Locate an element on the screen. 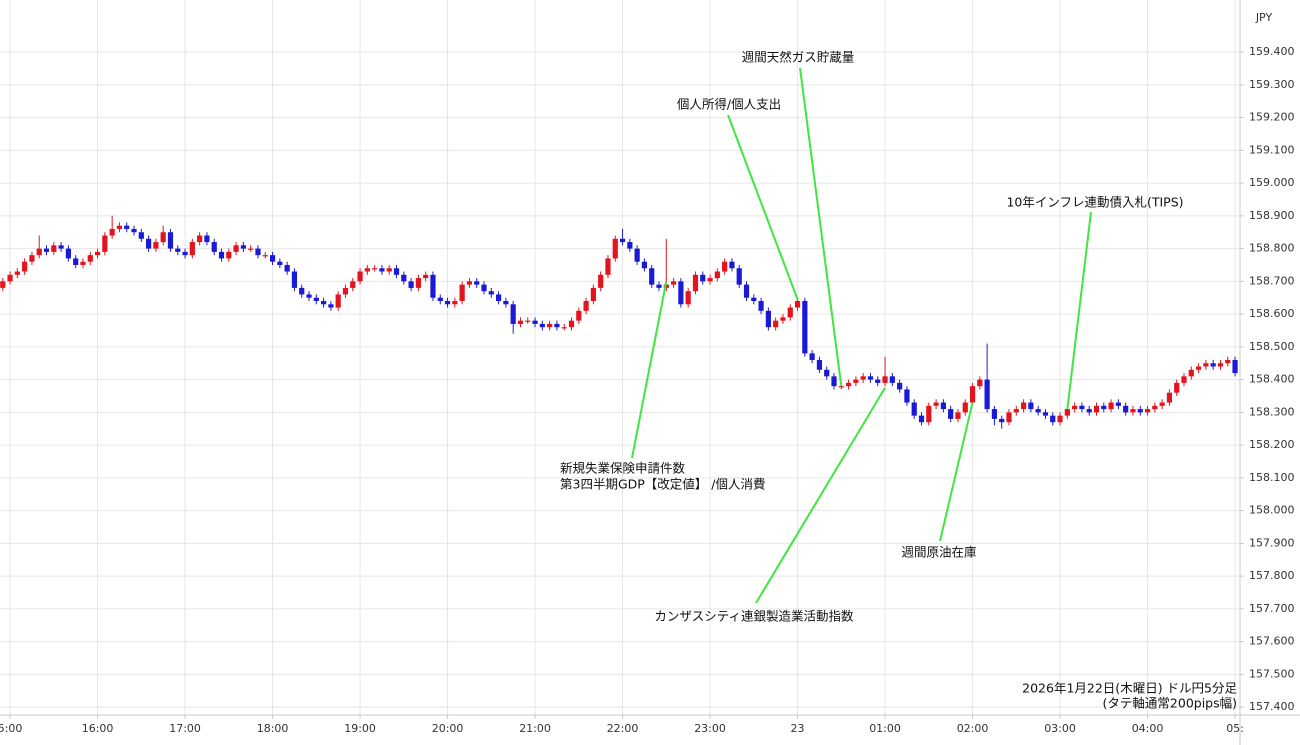 The image size is (1300, 745). annotation-label: カンザスシティ連銀製造業活動指数 is located at coordinates (754, 616).